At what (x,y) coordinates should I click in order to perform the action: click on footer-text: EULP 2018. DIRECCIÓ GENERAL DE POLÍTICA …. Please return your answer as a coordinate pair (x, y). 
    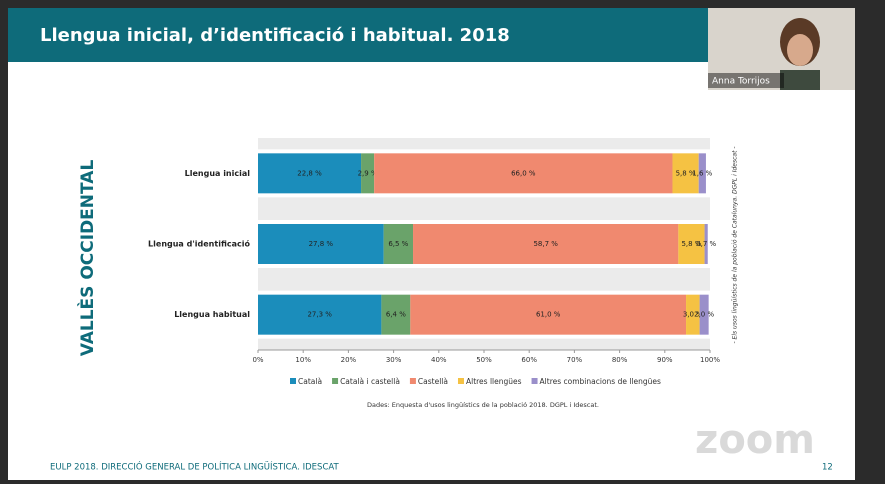
    Looking at the image, I should click on (195, 467).